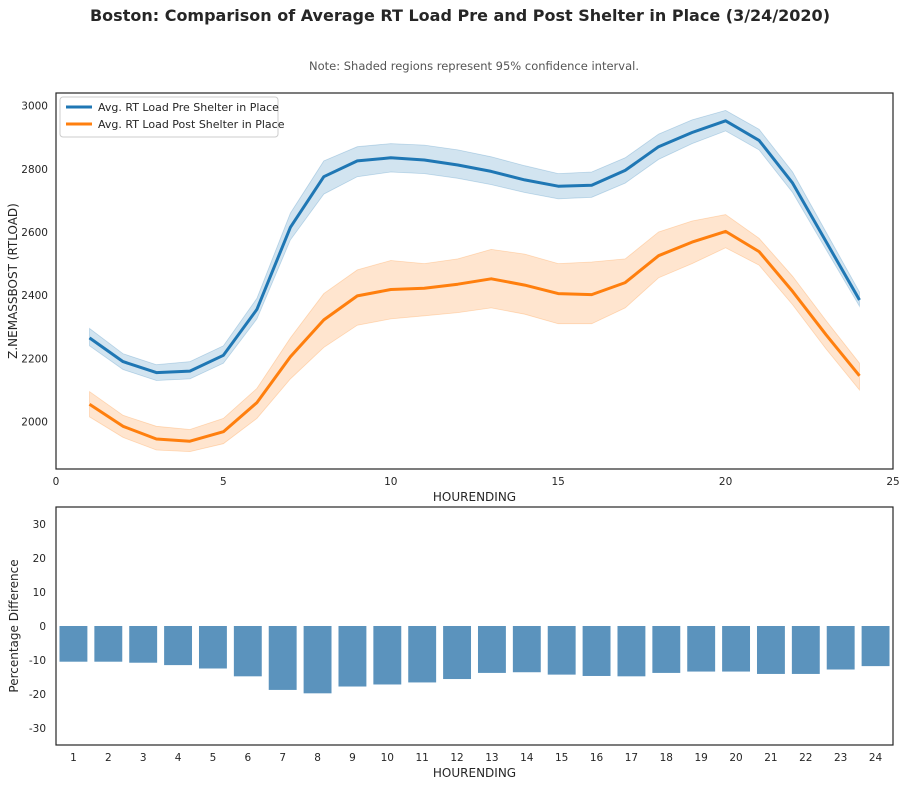 The image size is (905, 786). Describe the element at coordinates (892, 482) in the screenshot. I see `x-tick-label: 25` at that location.